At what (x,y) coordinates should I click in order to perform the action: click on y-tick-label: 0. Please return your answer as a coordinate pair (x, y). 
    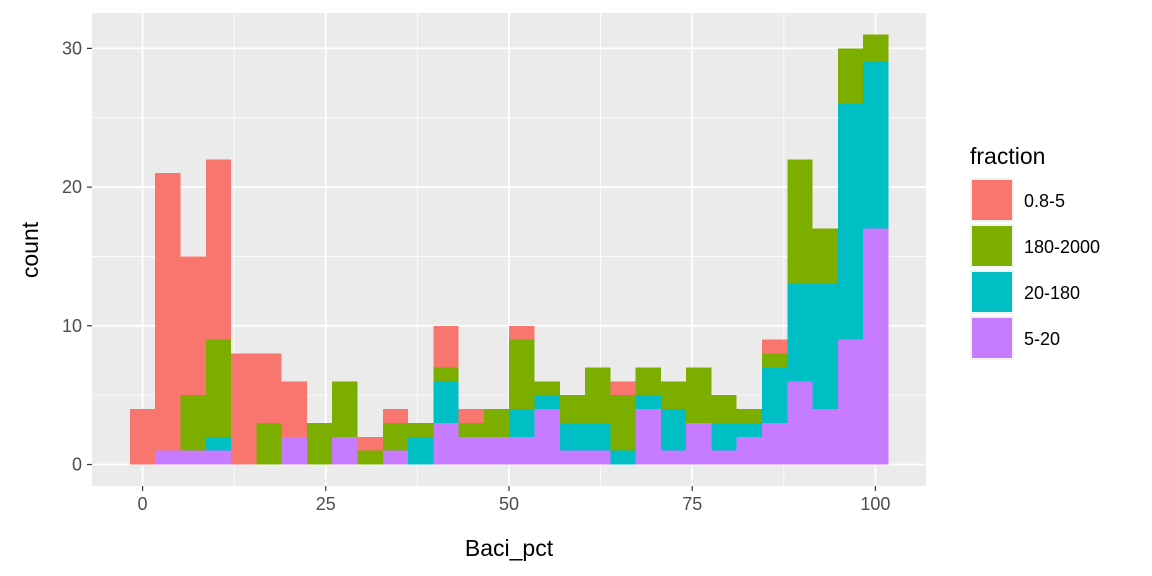
    Looking at the image, I should click on (77, 465).